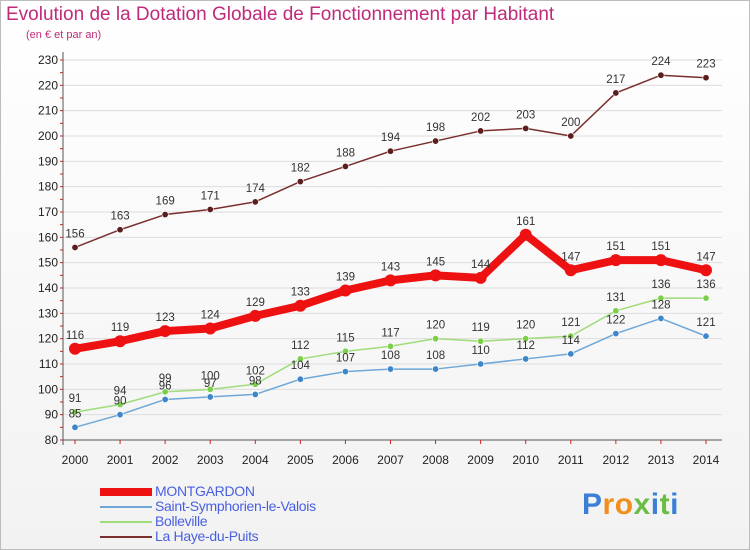 The height and width of the screenshot is (550, 750). I want to click on x-tick-label: 2011, so click(571, 460).